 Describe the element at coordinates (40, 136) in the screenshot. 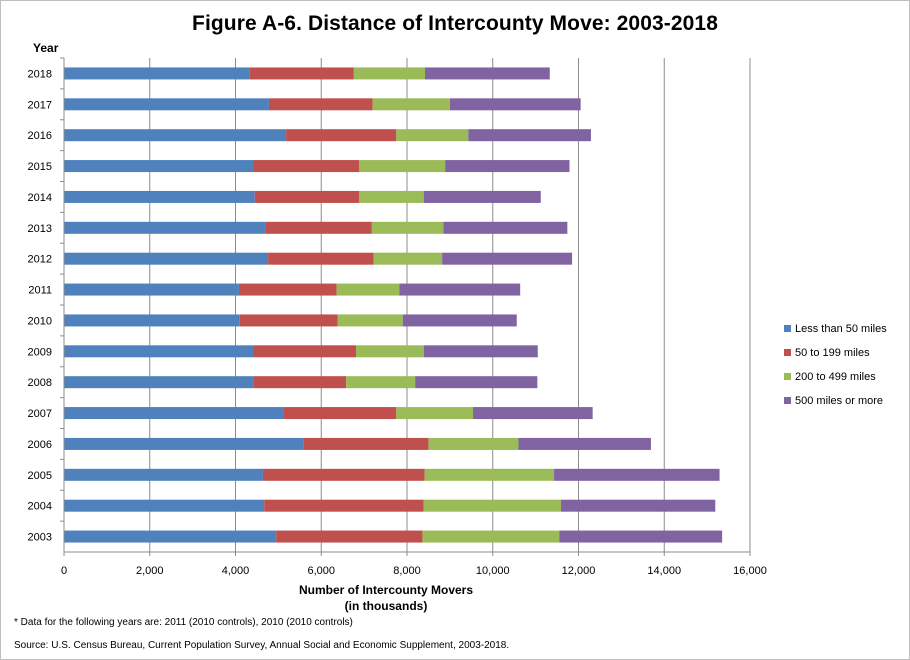

I see `y-tick-label: 2016` at that location.